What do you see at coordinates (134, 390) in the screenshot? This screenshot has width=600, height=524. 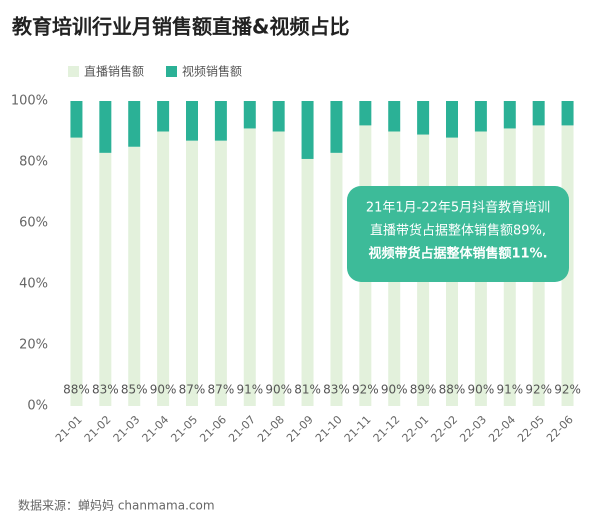 I see `data-label: 85%` at bounding box center [134, 390].